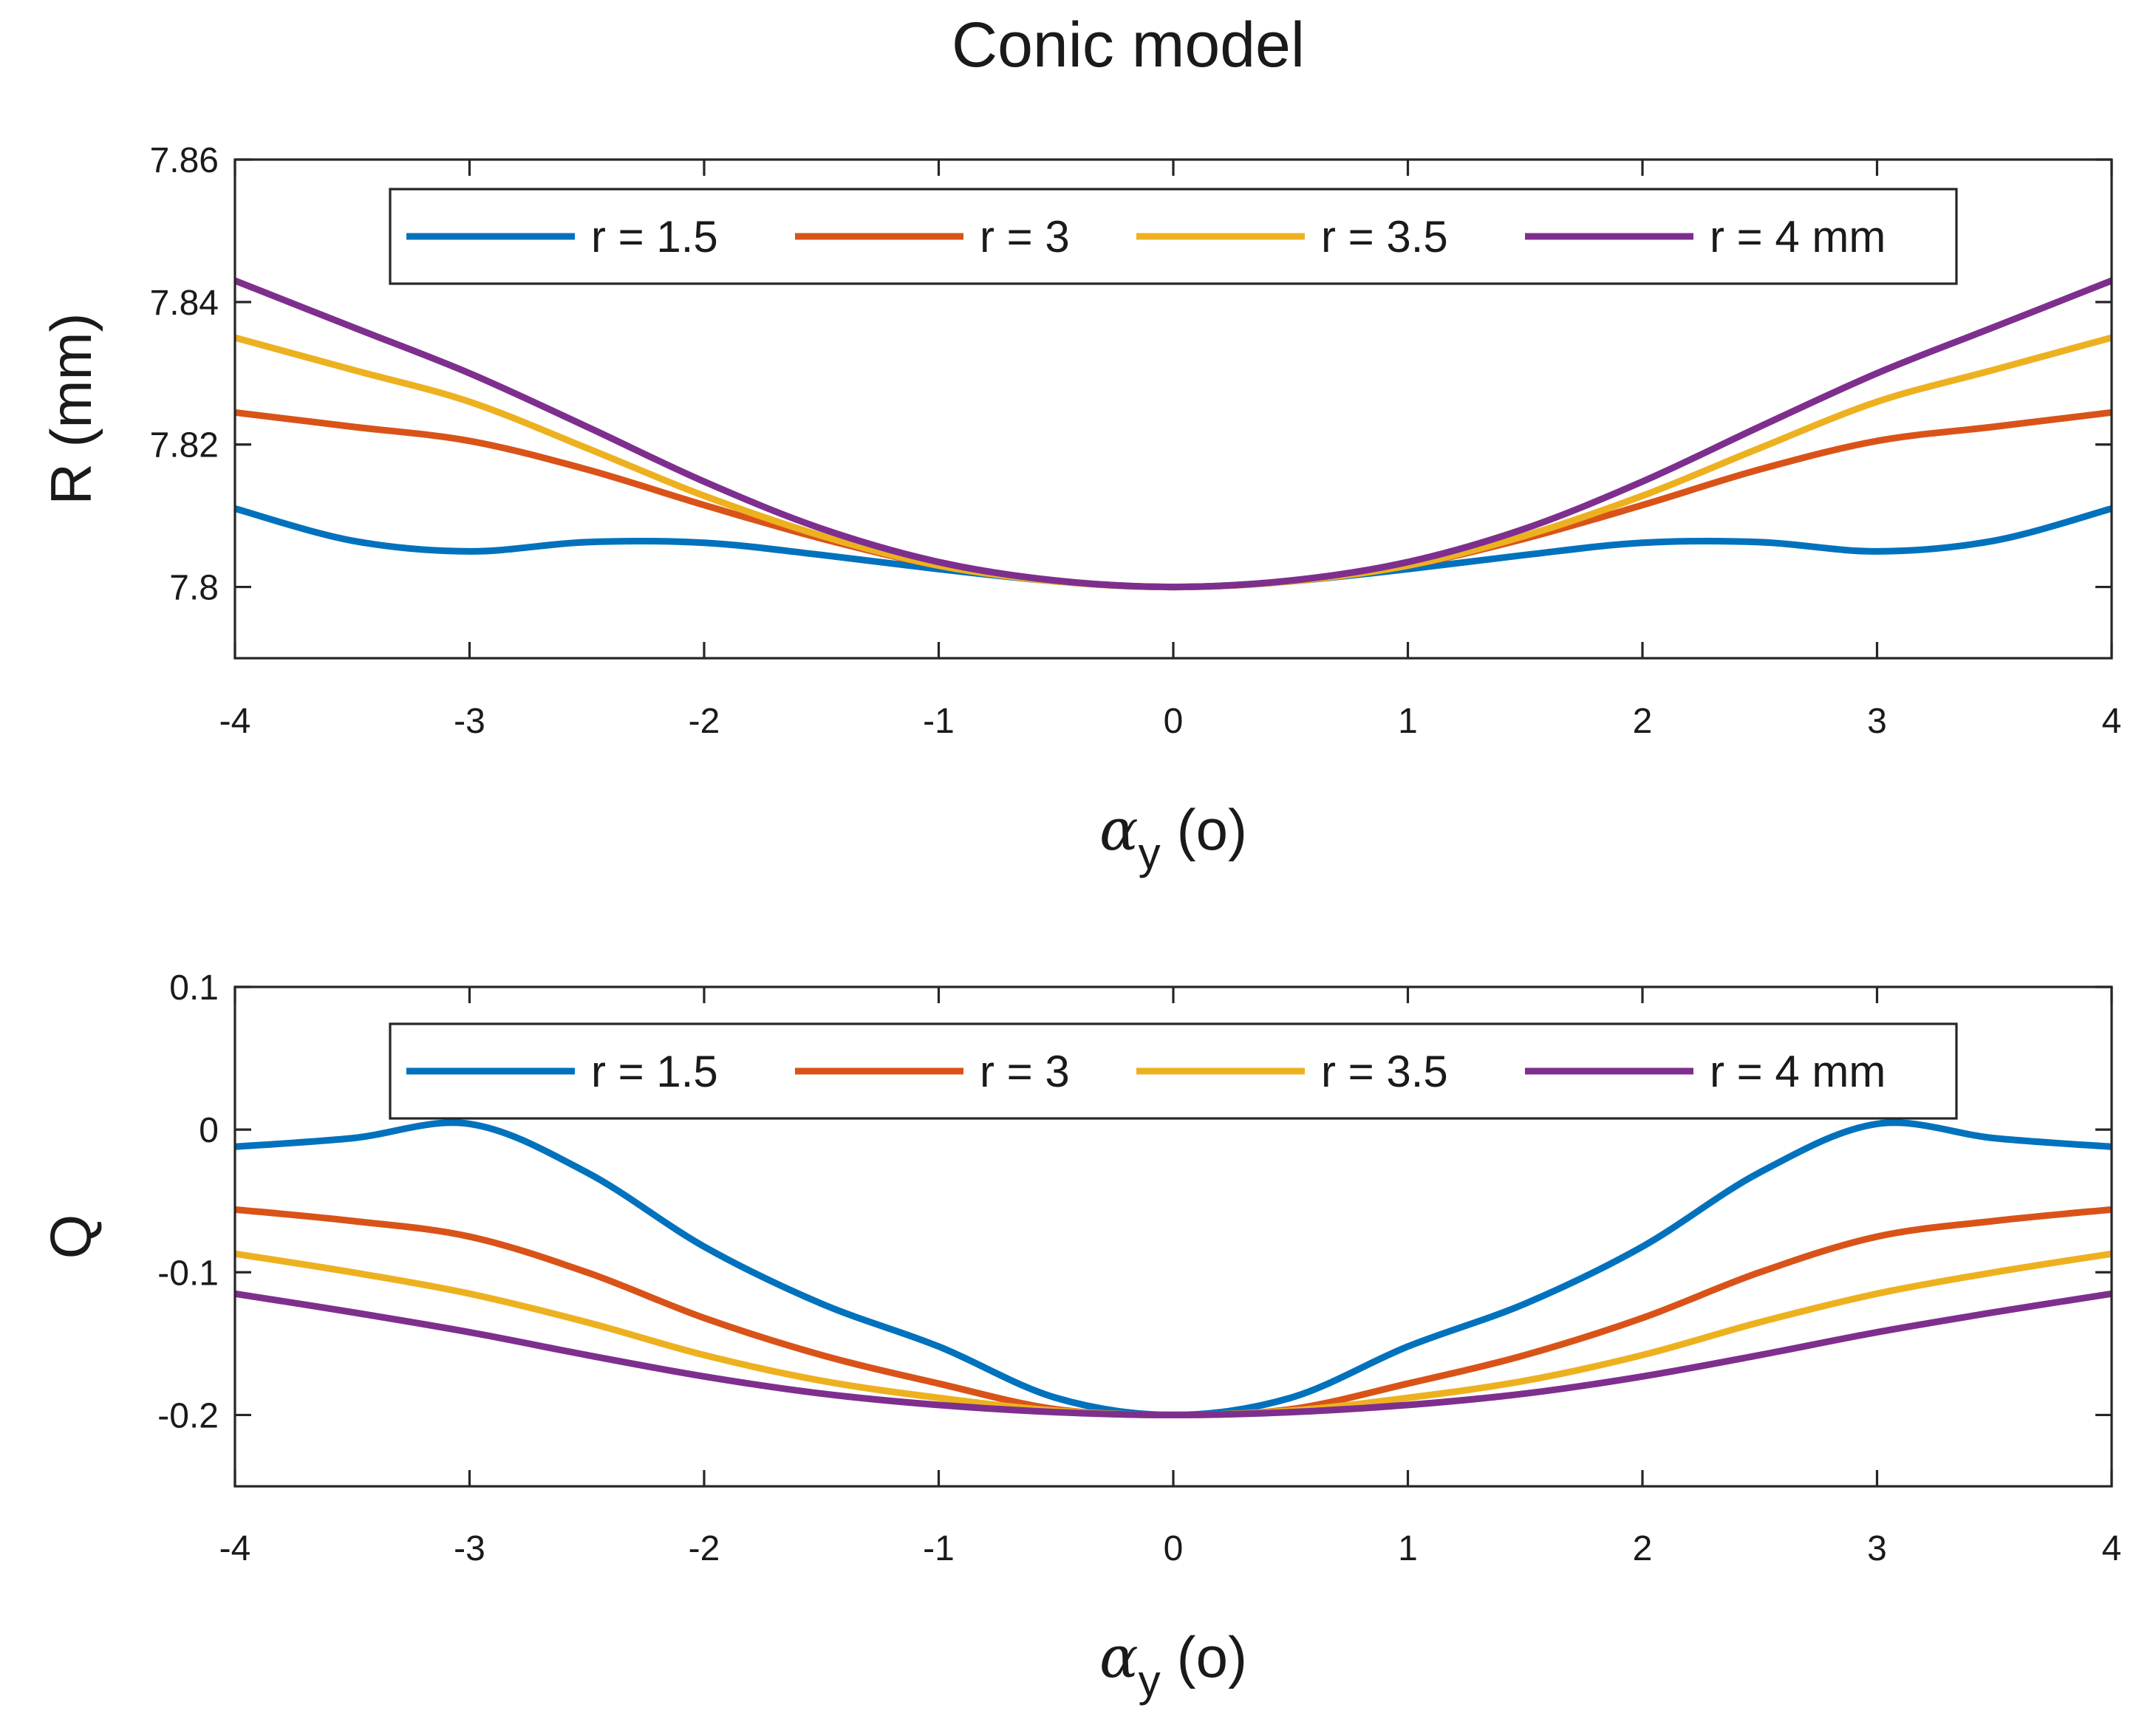  Describe the element at coordinates (70, 1237) in the screenshot. I see `y-axis-label: Q` at that location.